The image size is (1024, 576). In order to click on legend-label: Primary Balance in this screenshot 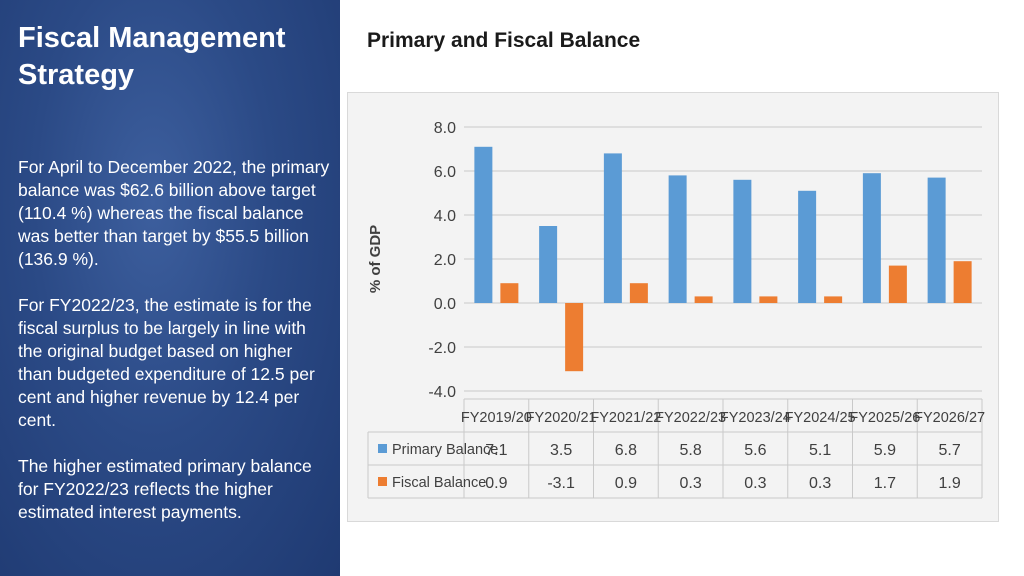, I will do `click(445, 450)`.